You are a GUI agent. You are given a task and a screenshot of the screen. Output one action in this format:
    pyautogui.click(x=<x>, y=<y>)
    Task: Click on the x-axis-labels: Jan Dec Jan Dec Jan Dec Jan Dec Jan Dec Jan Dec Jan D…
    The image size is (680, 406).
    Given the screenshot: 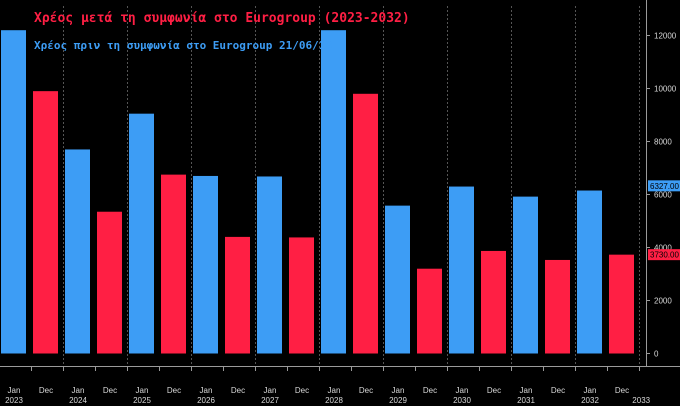 What is the action you would take?
    pyautogui.click(x=328, y=395)
    